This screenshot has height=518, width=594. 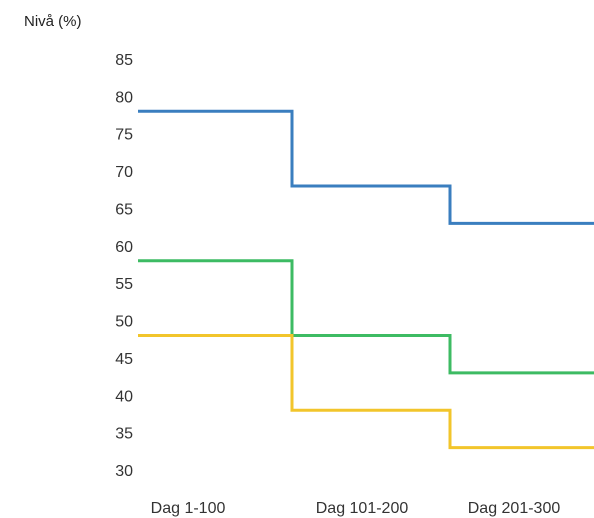 I want to click on y-tick-label: 35, so click(x=124, y=434).